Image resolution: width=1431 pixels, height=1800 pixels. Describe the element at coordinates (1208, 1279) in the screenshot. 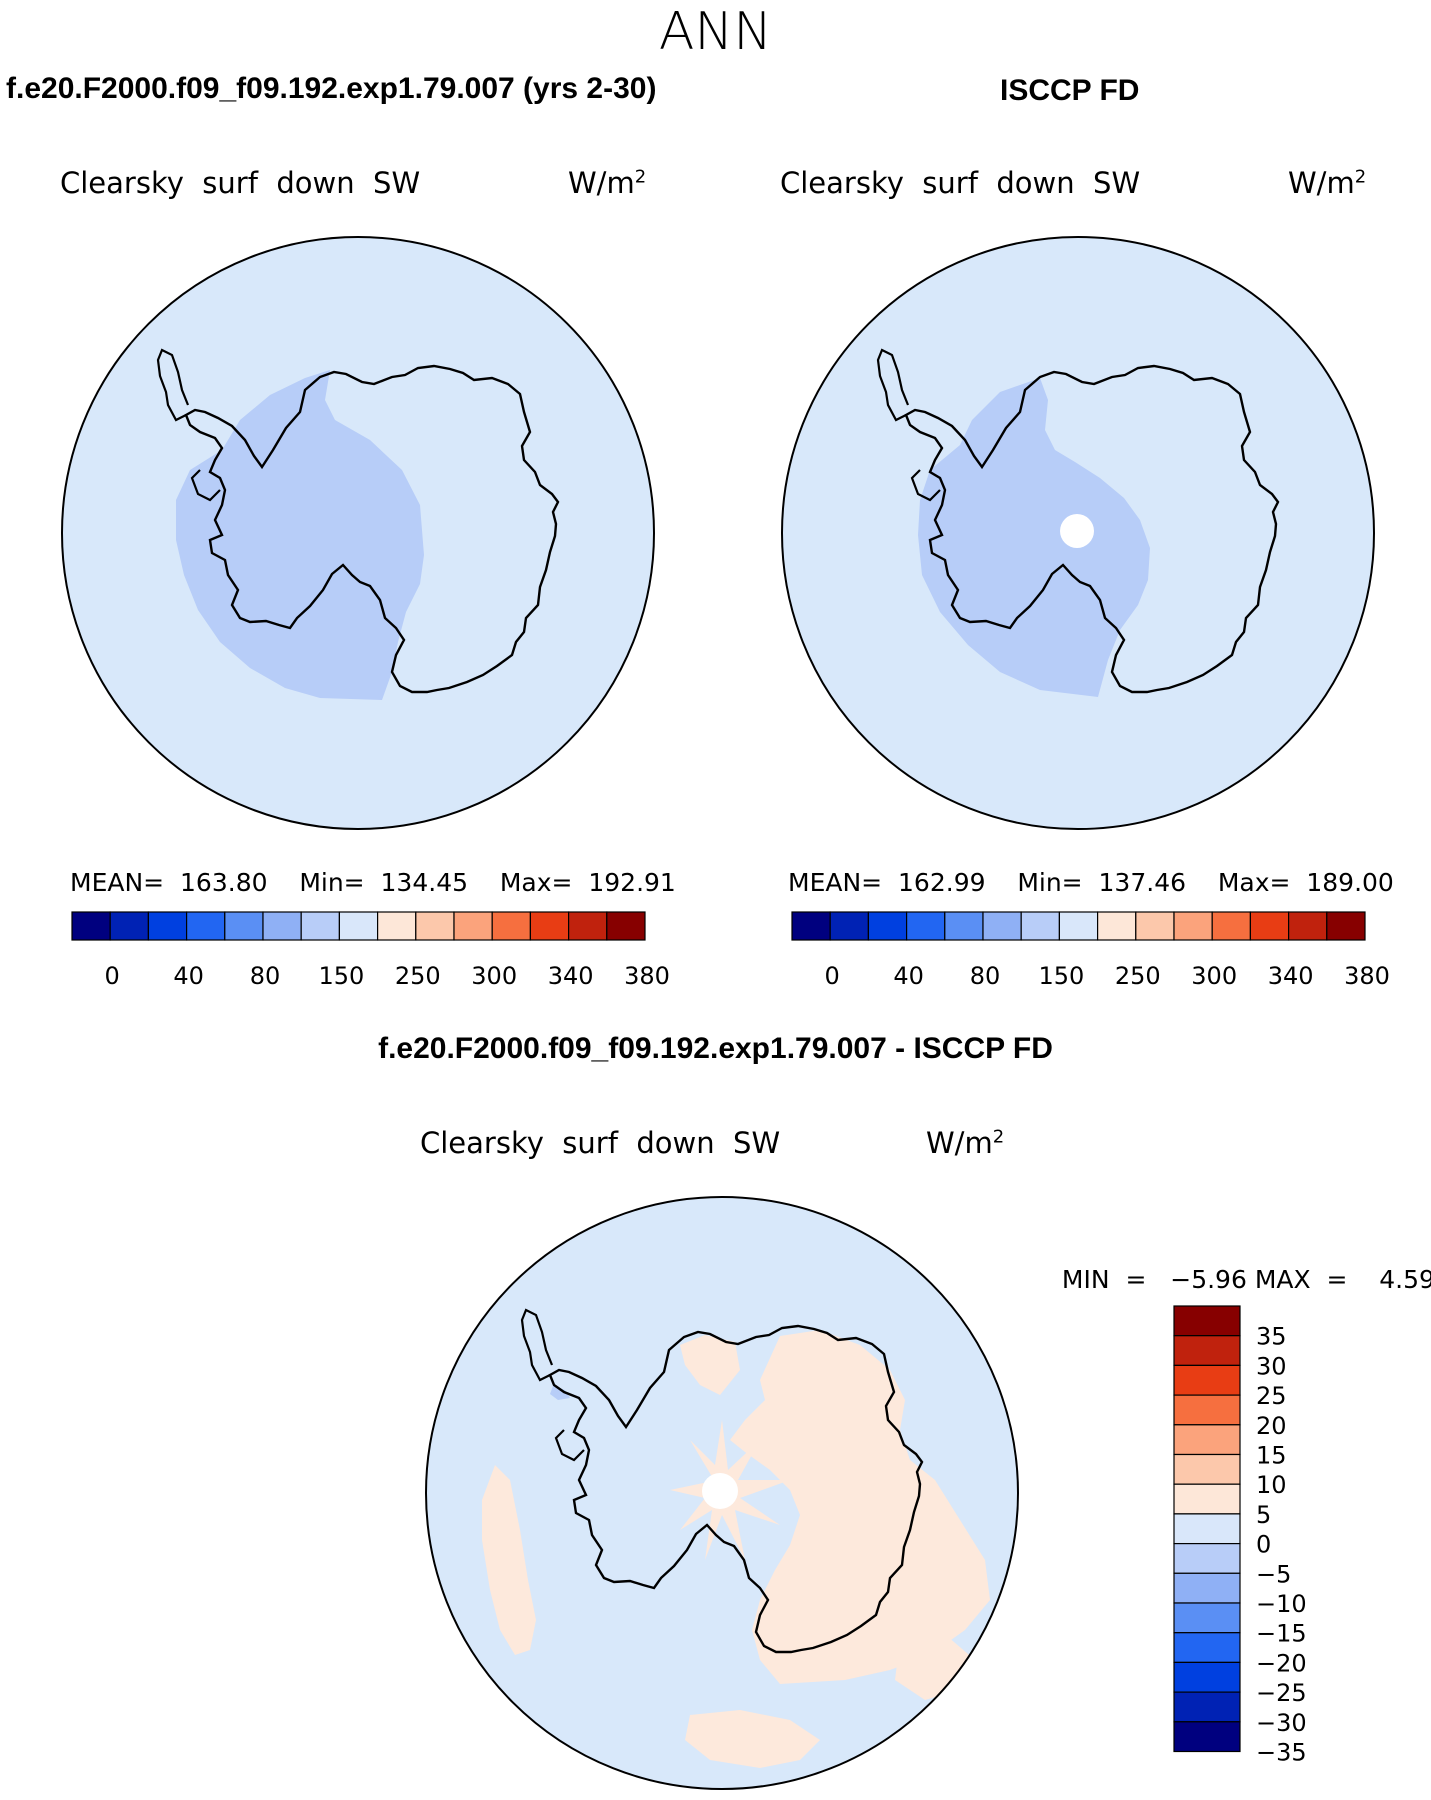

I see `diff-min-value: −5.96` at that location.